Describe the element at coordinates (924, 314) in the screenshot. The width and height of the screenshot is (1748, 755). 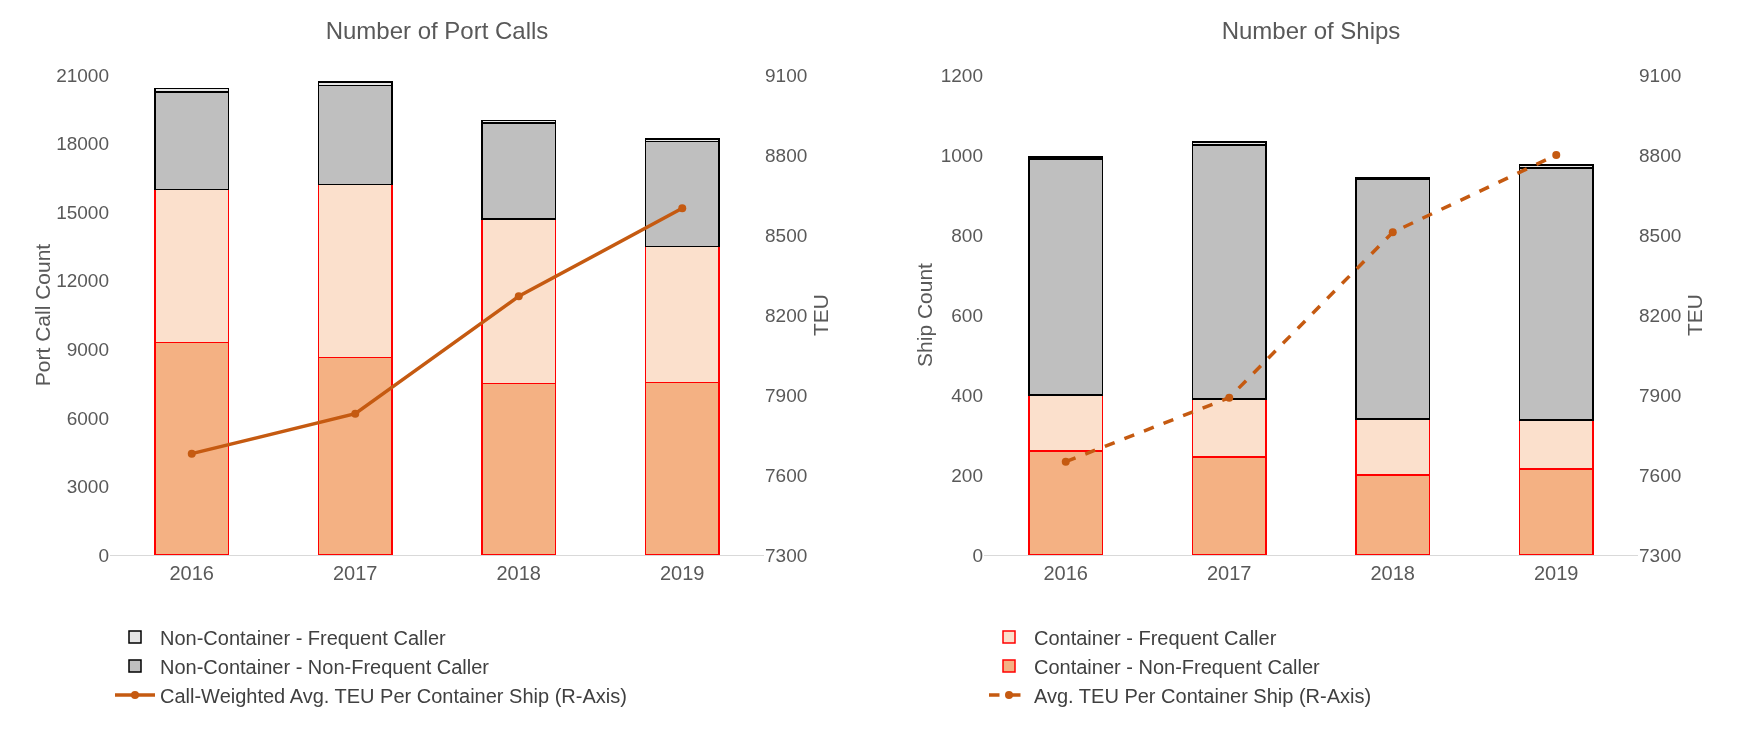
I see `y-axis-title: Ship Count` at that location.